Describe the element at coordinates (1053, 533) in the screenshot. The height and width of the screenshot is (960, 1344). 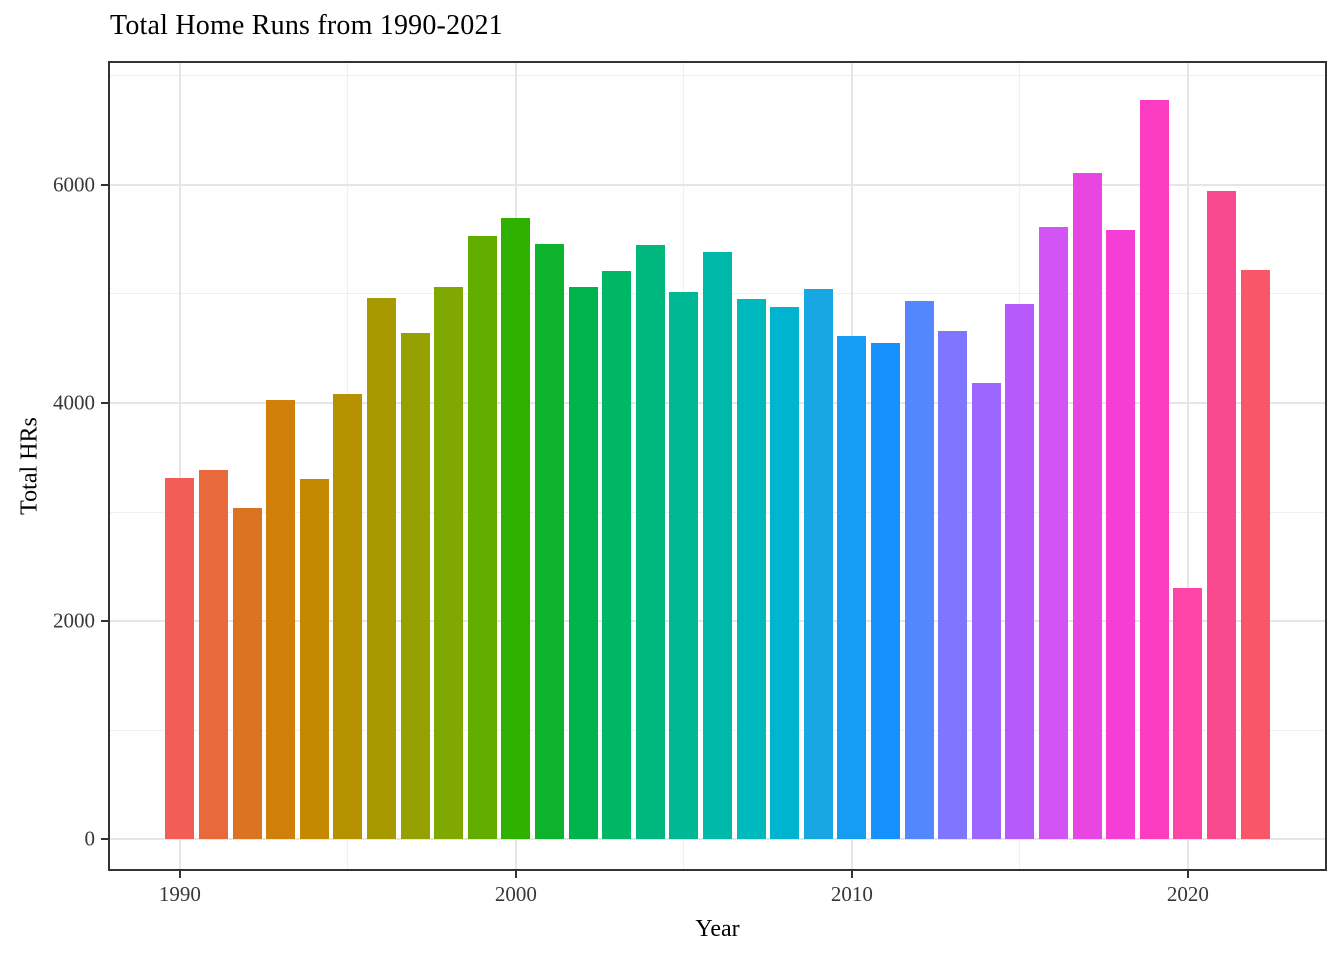
I see `bar-2016` at that location.